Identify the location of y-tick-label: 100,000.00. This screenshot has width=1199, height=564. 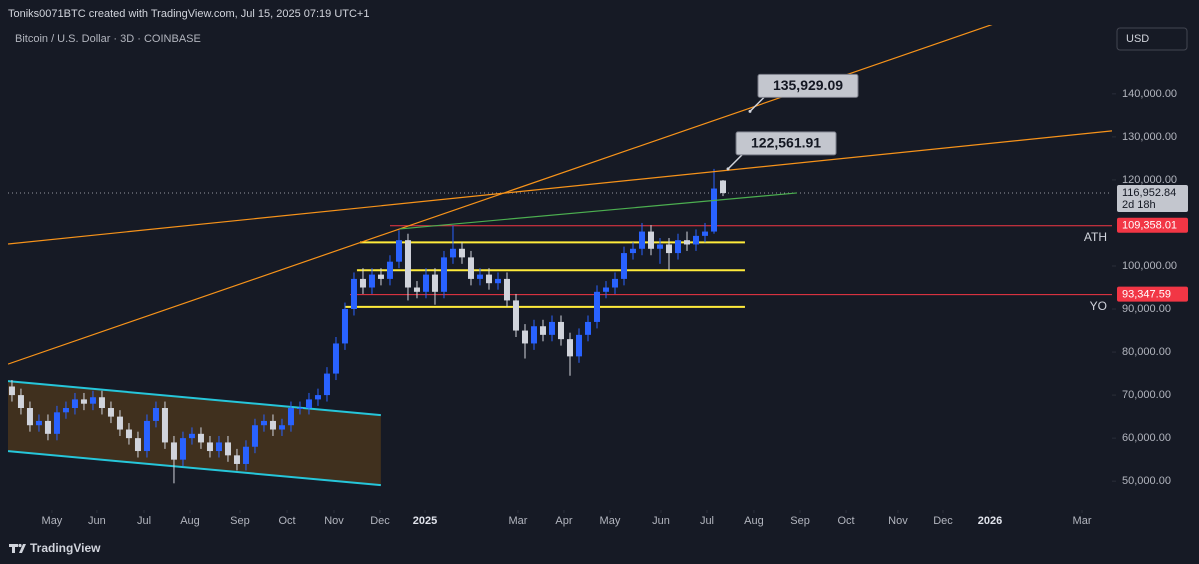
(1149, 266).